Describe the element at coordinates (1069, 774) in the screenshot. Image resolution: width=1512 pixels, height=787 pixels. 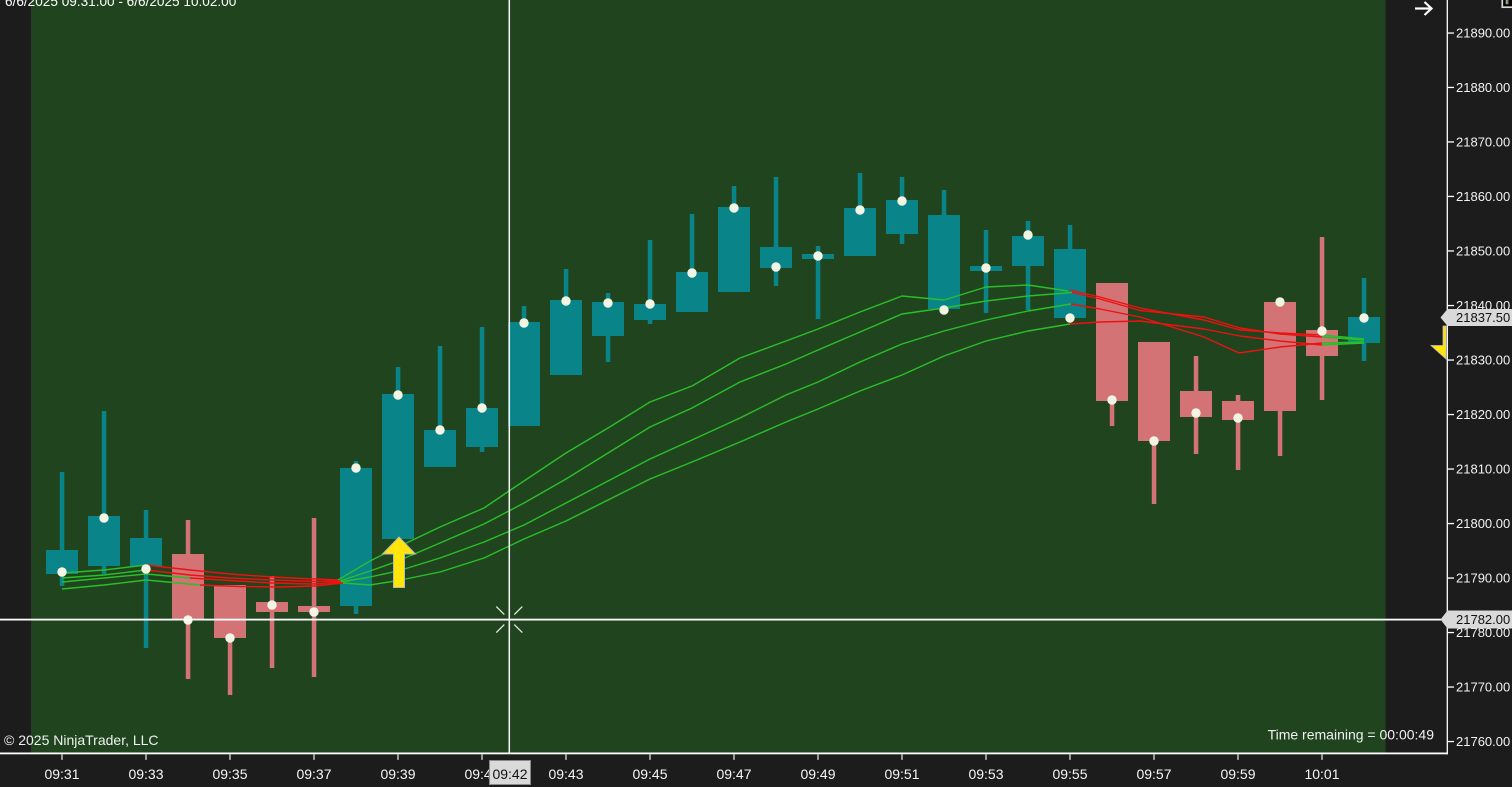
I see `svg-text: 09:55` at that location.